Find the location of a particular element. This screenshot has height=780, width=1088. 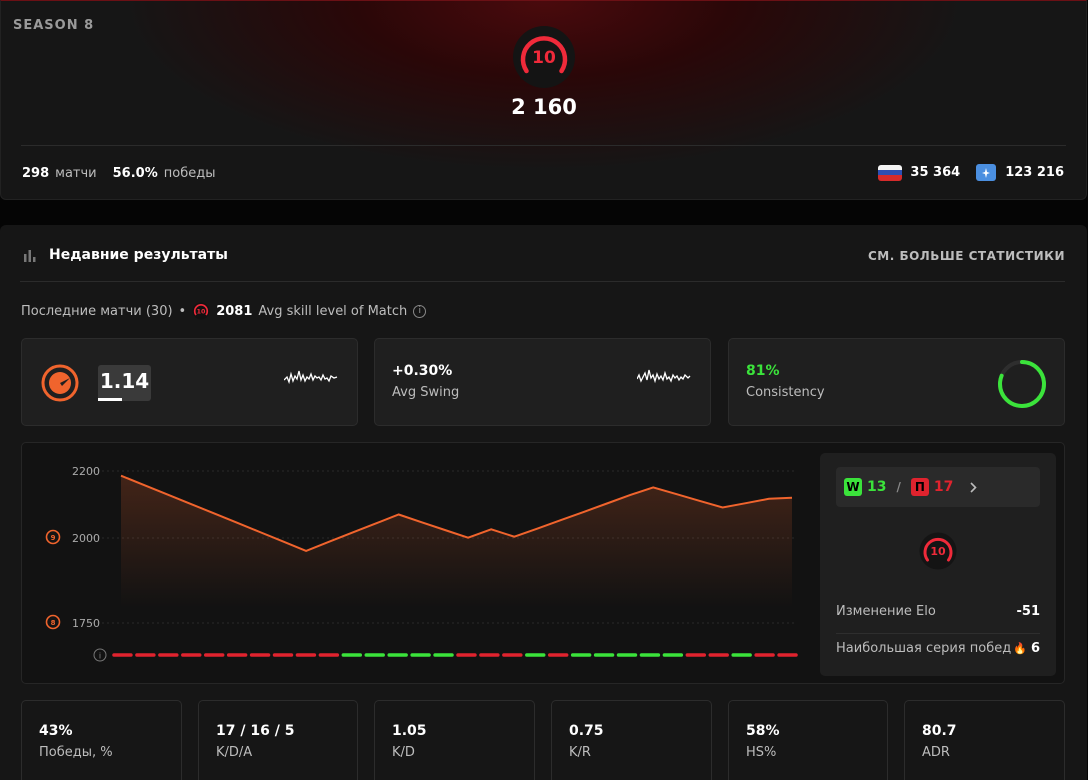

chart-summary-panel: W 13 / П 17 10 Изменение Elo -51 Наибо is located at coordinates (938, 564).